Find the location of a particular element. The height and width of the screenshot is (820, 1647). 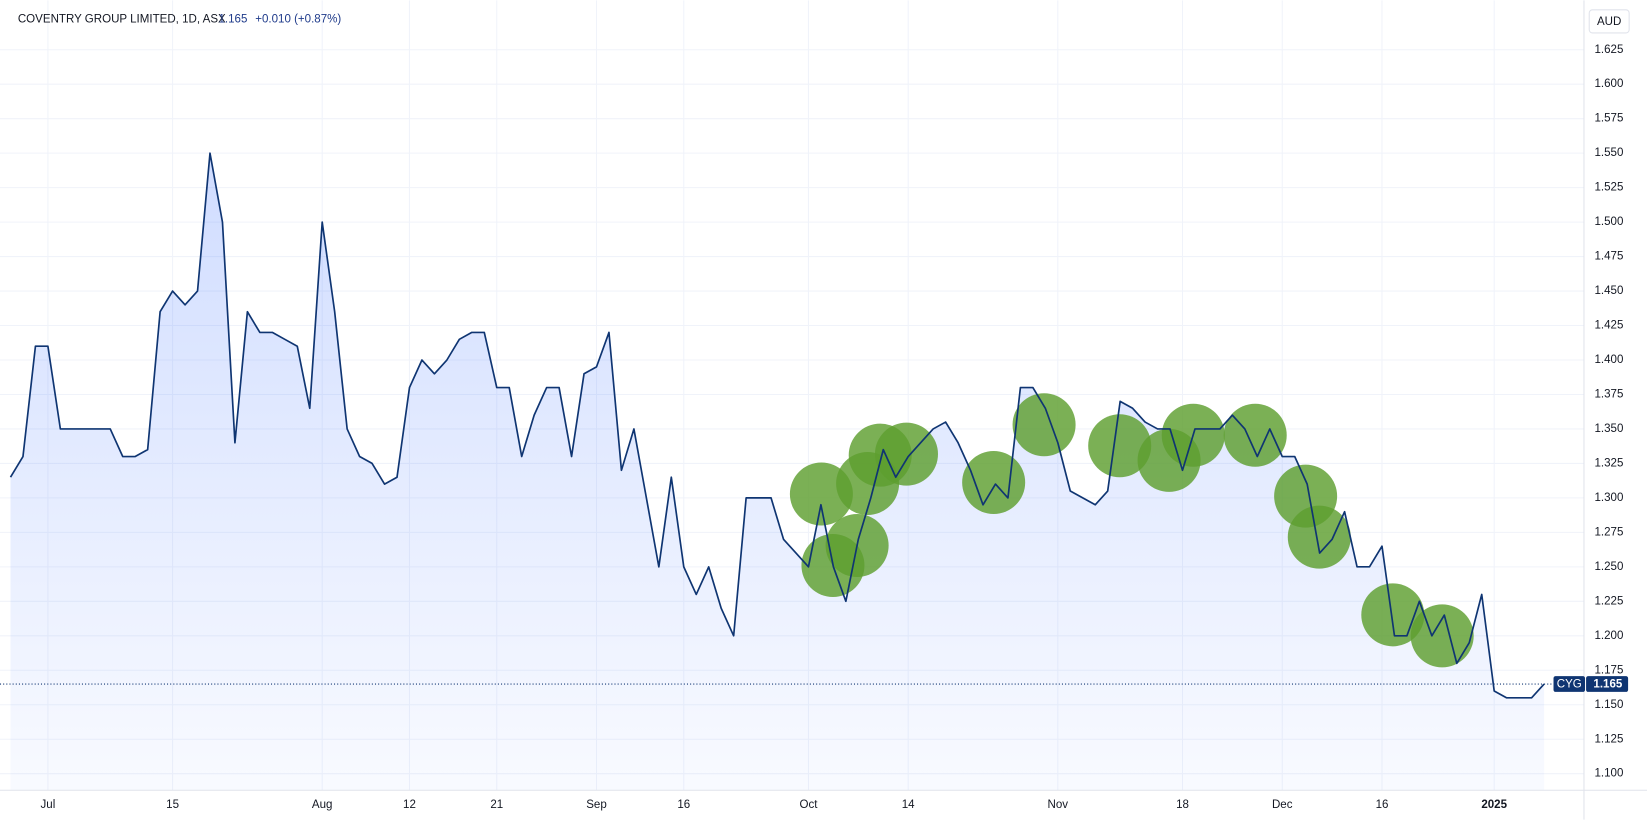

y-tick-label: 1.100 is located at coordinates (1608, 774).